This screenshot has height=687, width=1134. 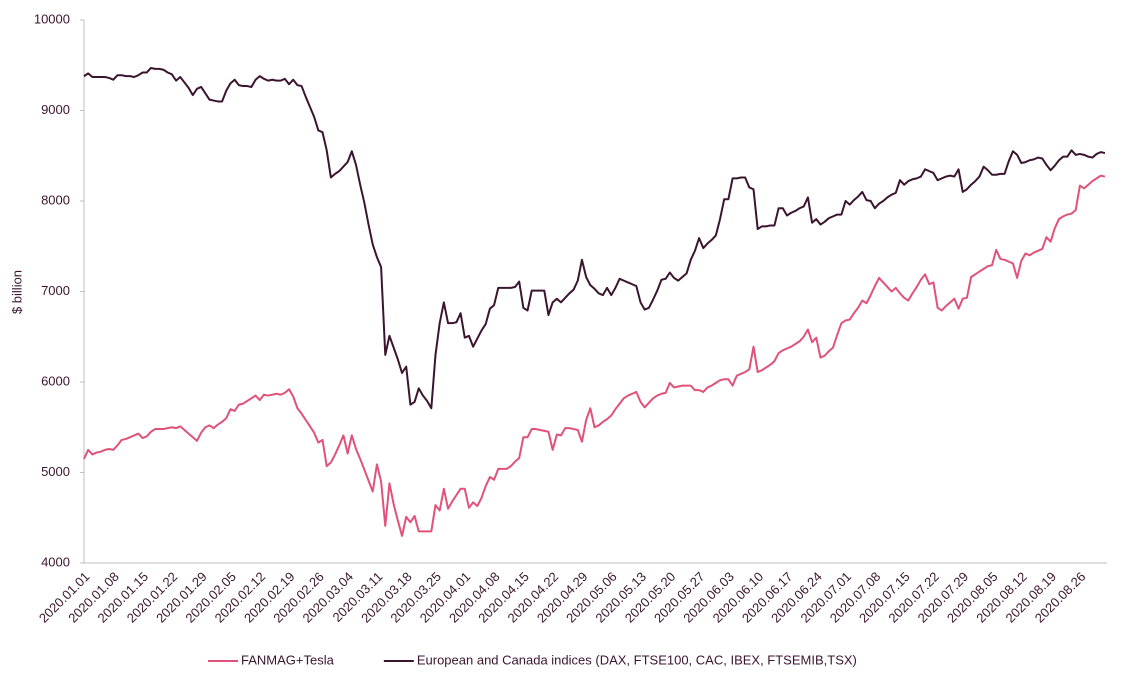 What do you see at coordinates (55, 290) in the screenshot?
I see `y-tick-label: 7000` at bounding box center [55, 290].